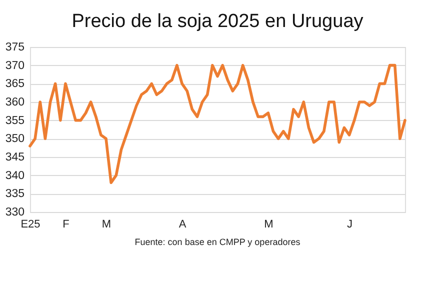 The height and width of the screenshot is (290, 424). Describe the element at coordinates (14, 176) in the screenshot. I see `y-tick-label: 340` at that location.